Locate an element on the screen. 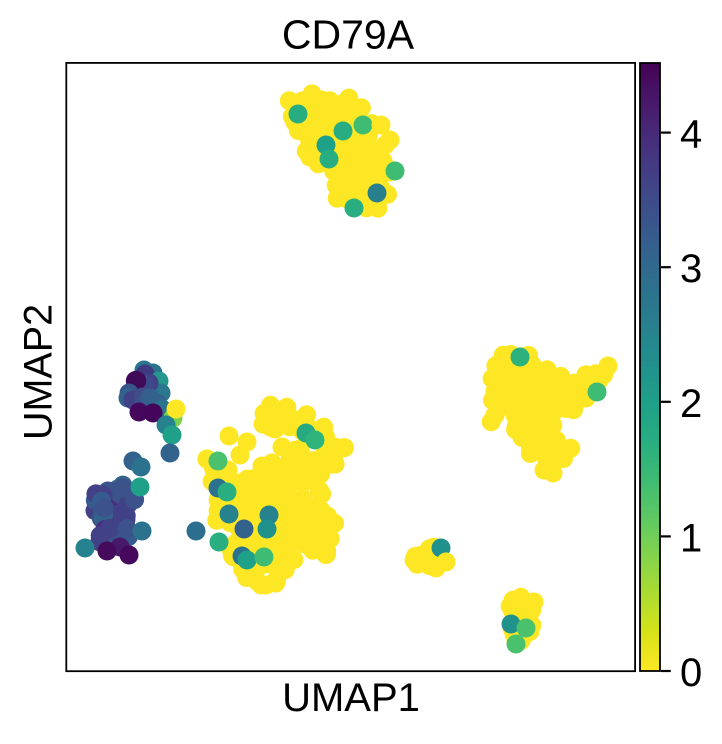 The image size is (722, 744). svg-text: UMAP2 is located at coordinates (39, 372).